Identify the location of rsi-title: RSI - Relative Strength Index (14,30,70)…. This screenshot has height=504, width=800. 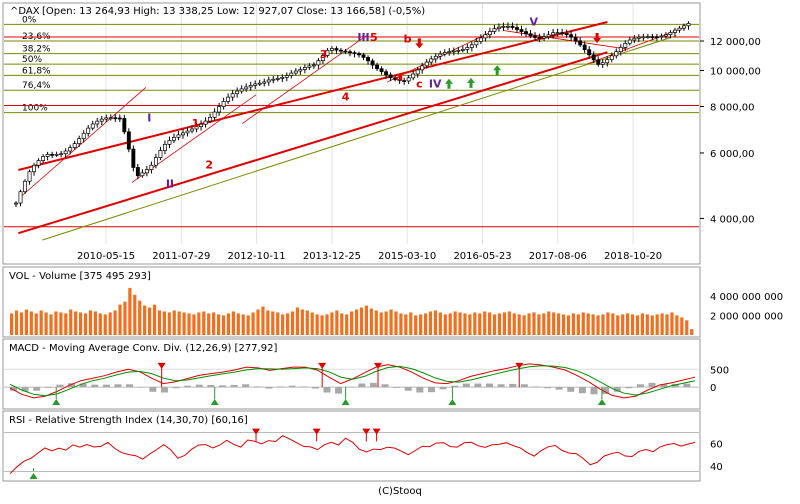
(128, 420).